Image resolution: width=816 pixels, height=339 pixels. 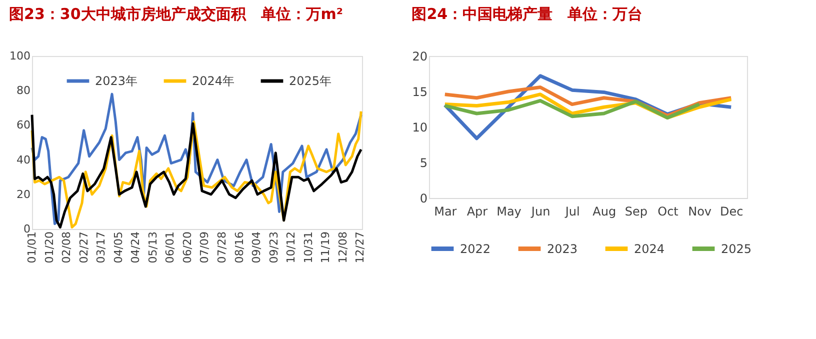 What do you see at coordinates (213, 81) in the screenshot?
I see `legend-label: 2024年` at bounding box center [213, 81].